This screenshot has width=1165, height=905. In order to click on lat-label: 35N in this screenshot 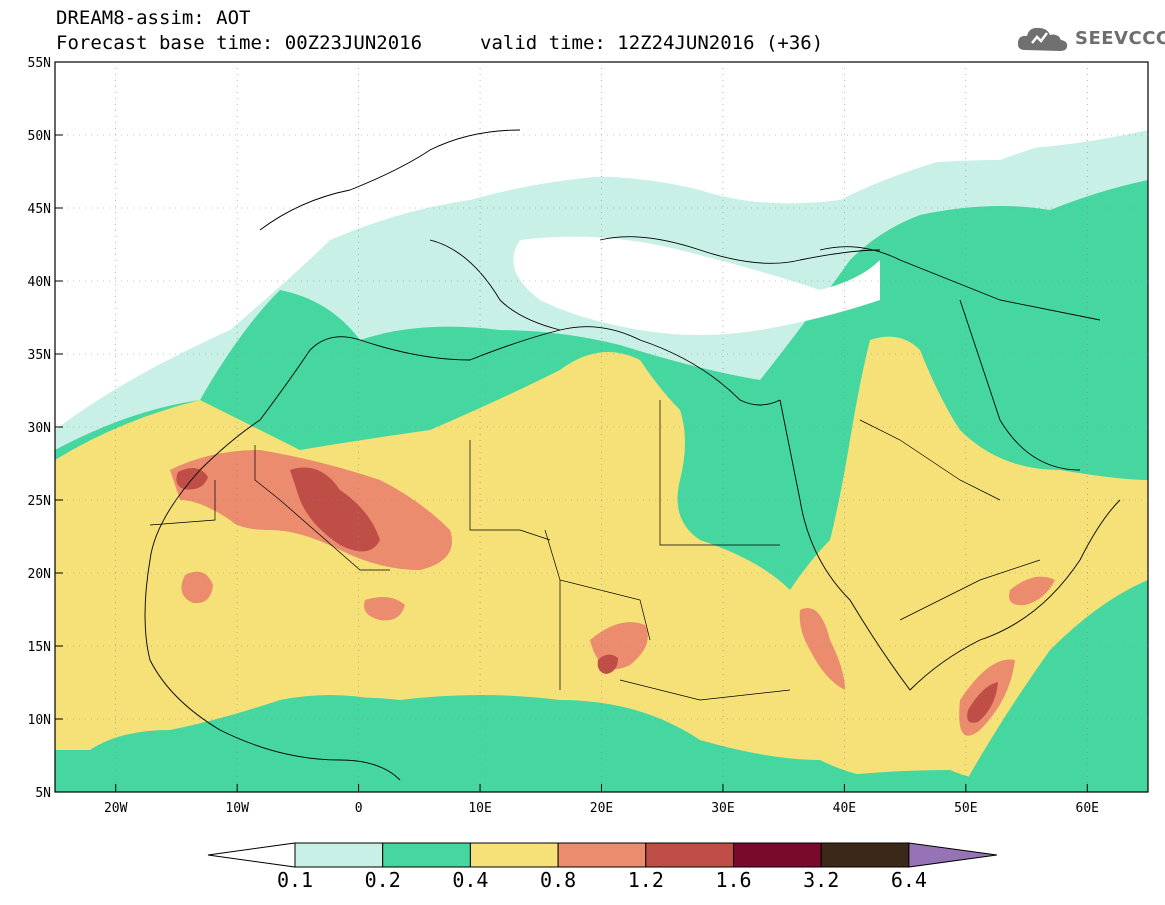, I will do `click(39, 355)`.